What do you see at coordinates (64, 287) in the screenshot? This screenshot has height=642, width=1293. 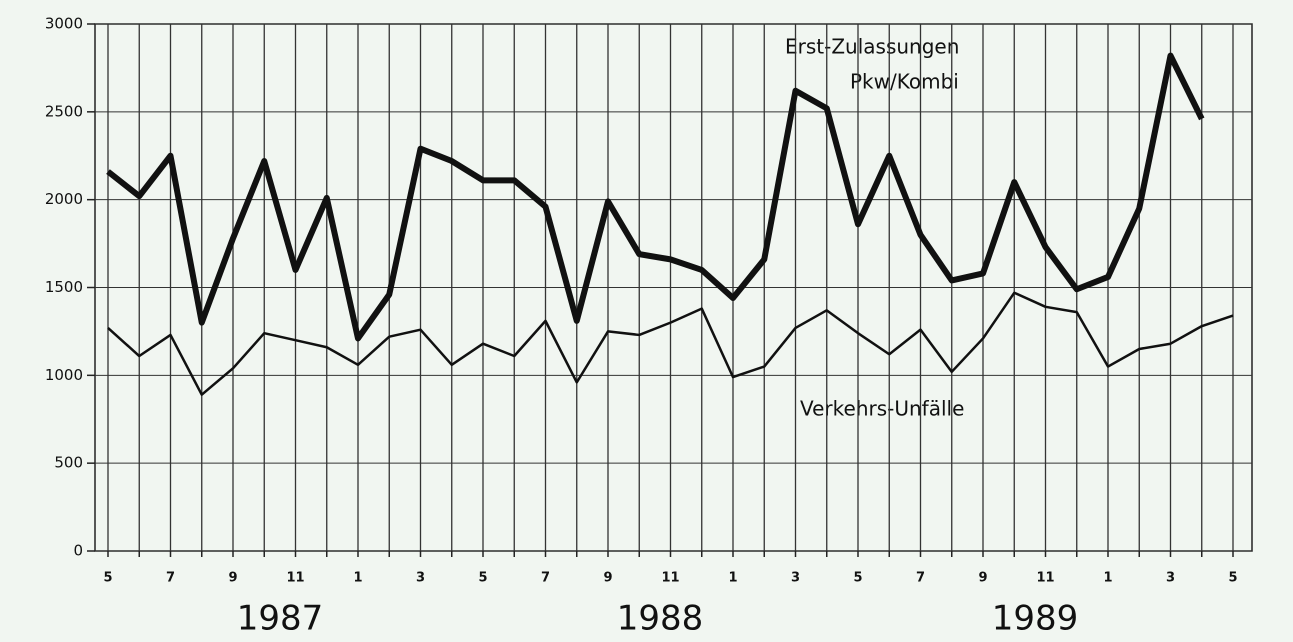 I see `y-tick-label: 1500` at bounding box center [64, 287].